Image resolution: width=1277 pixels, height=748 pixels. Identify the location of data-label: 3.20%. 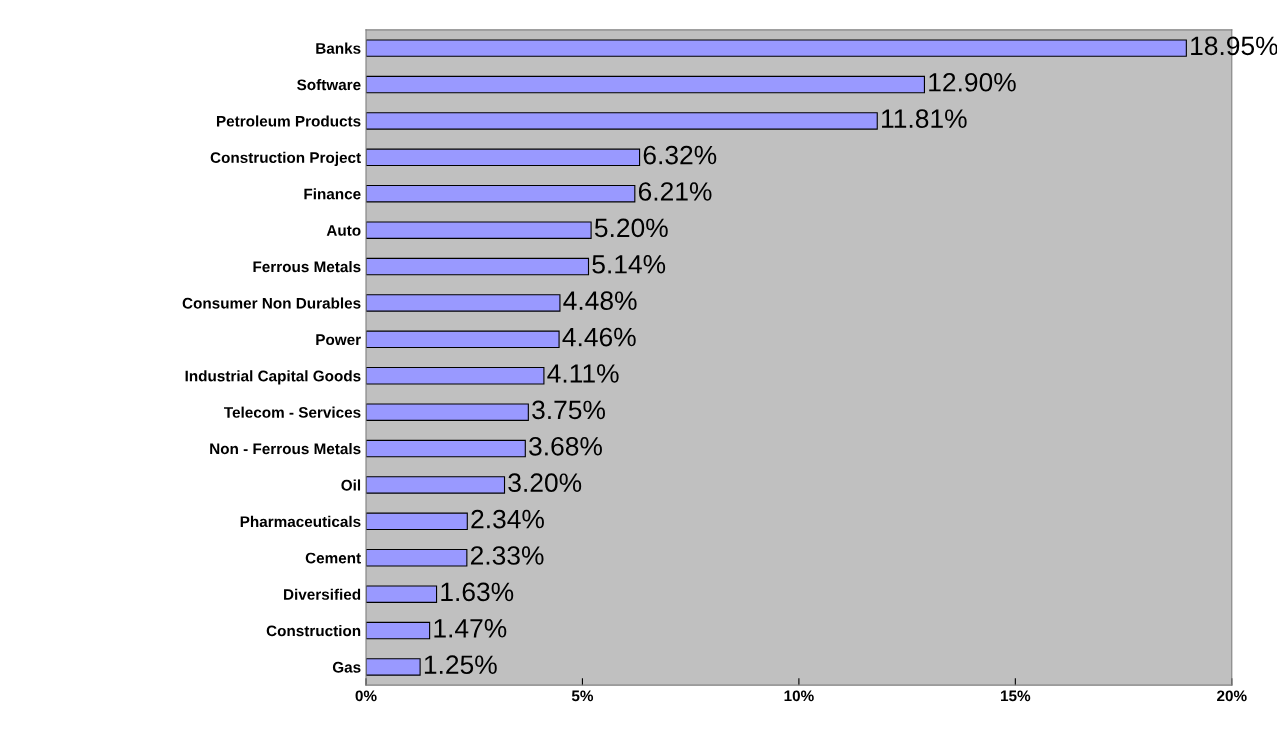
(545, 483).